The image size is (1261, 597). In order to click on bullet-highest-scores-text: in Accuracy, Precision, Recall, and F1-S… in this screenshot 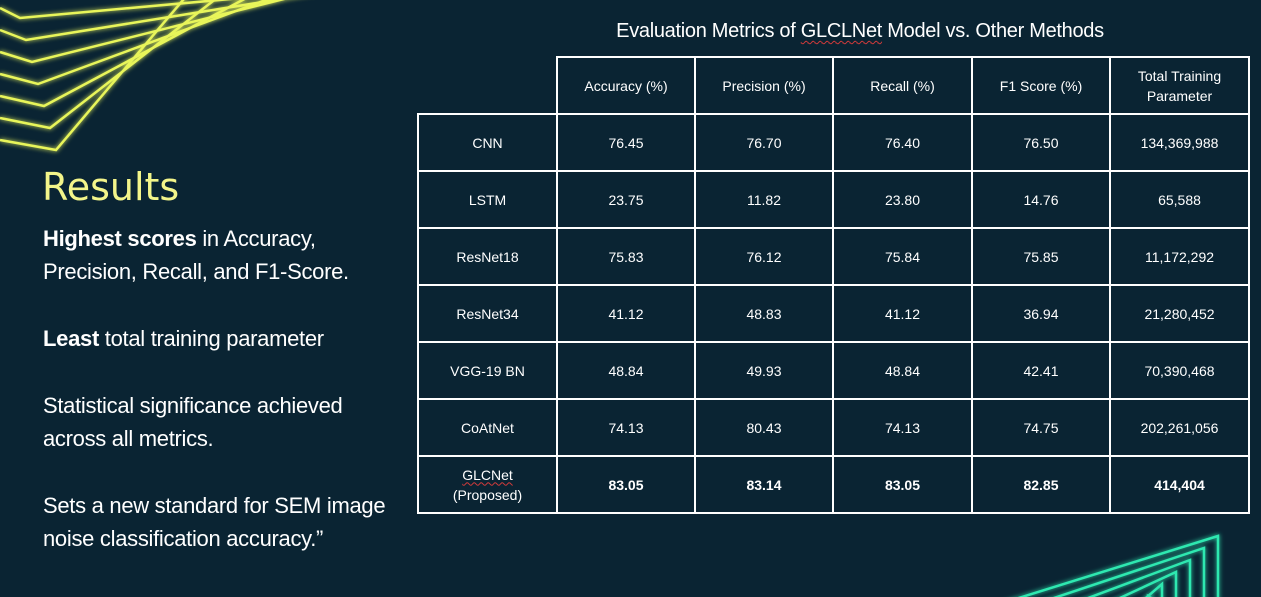, I will do `click(196, 255)`.